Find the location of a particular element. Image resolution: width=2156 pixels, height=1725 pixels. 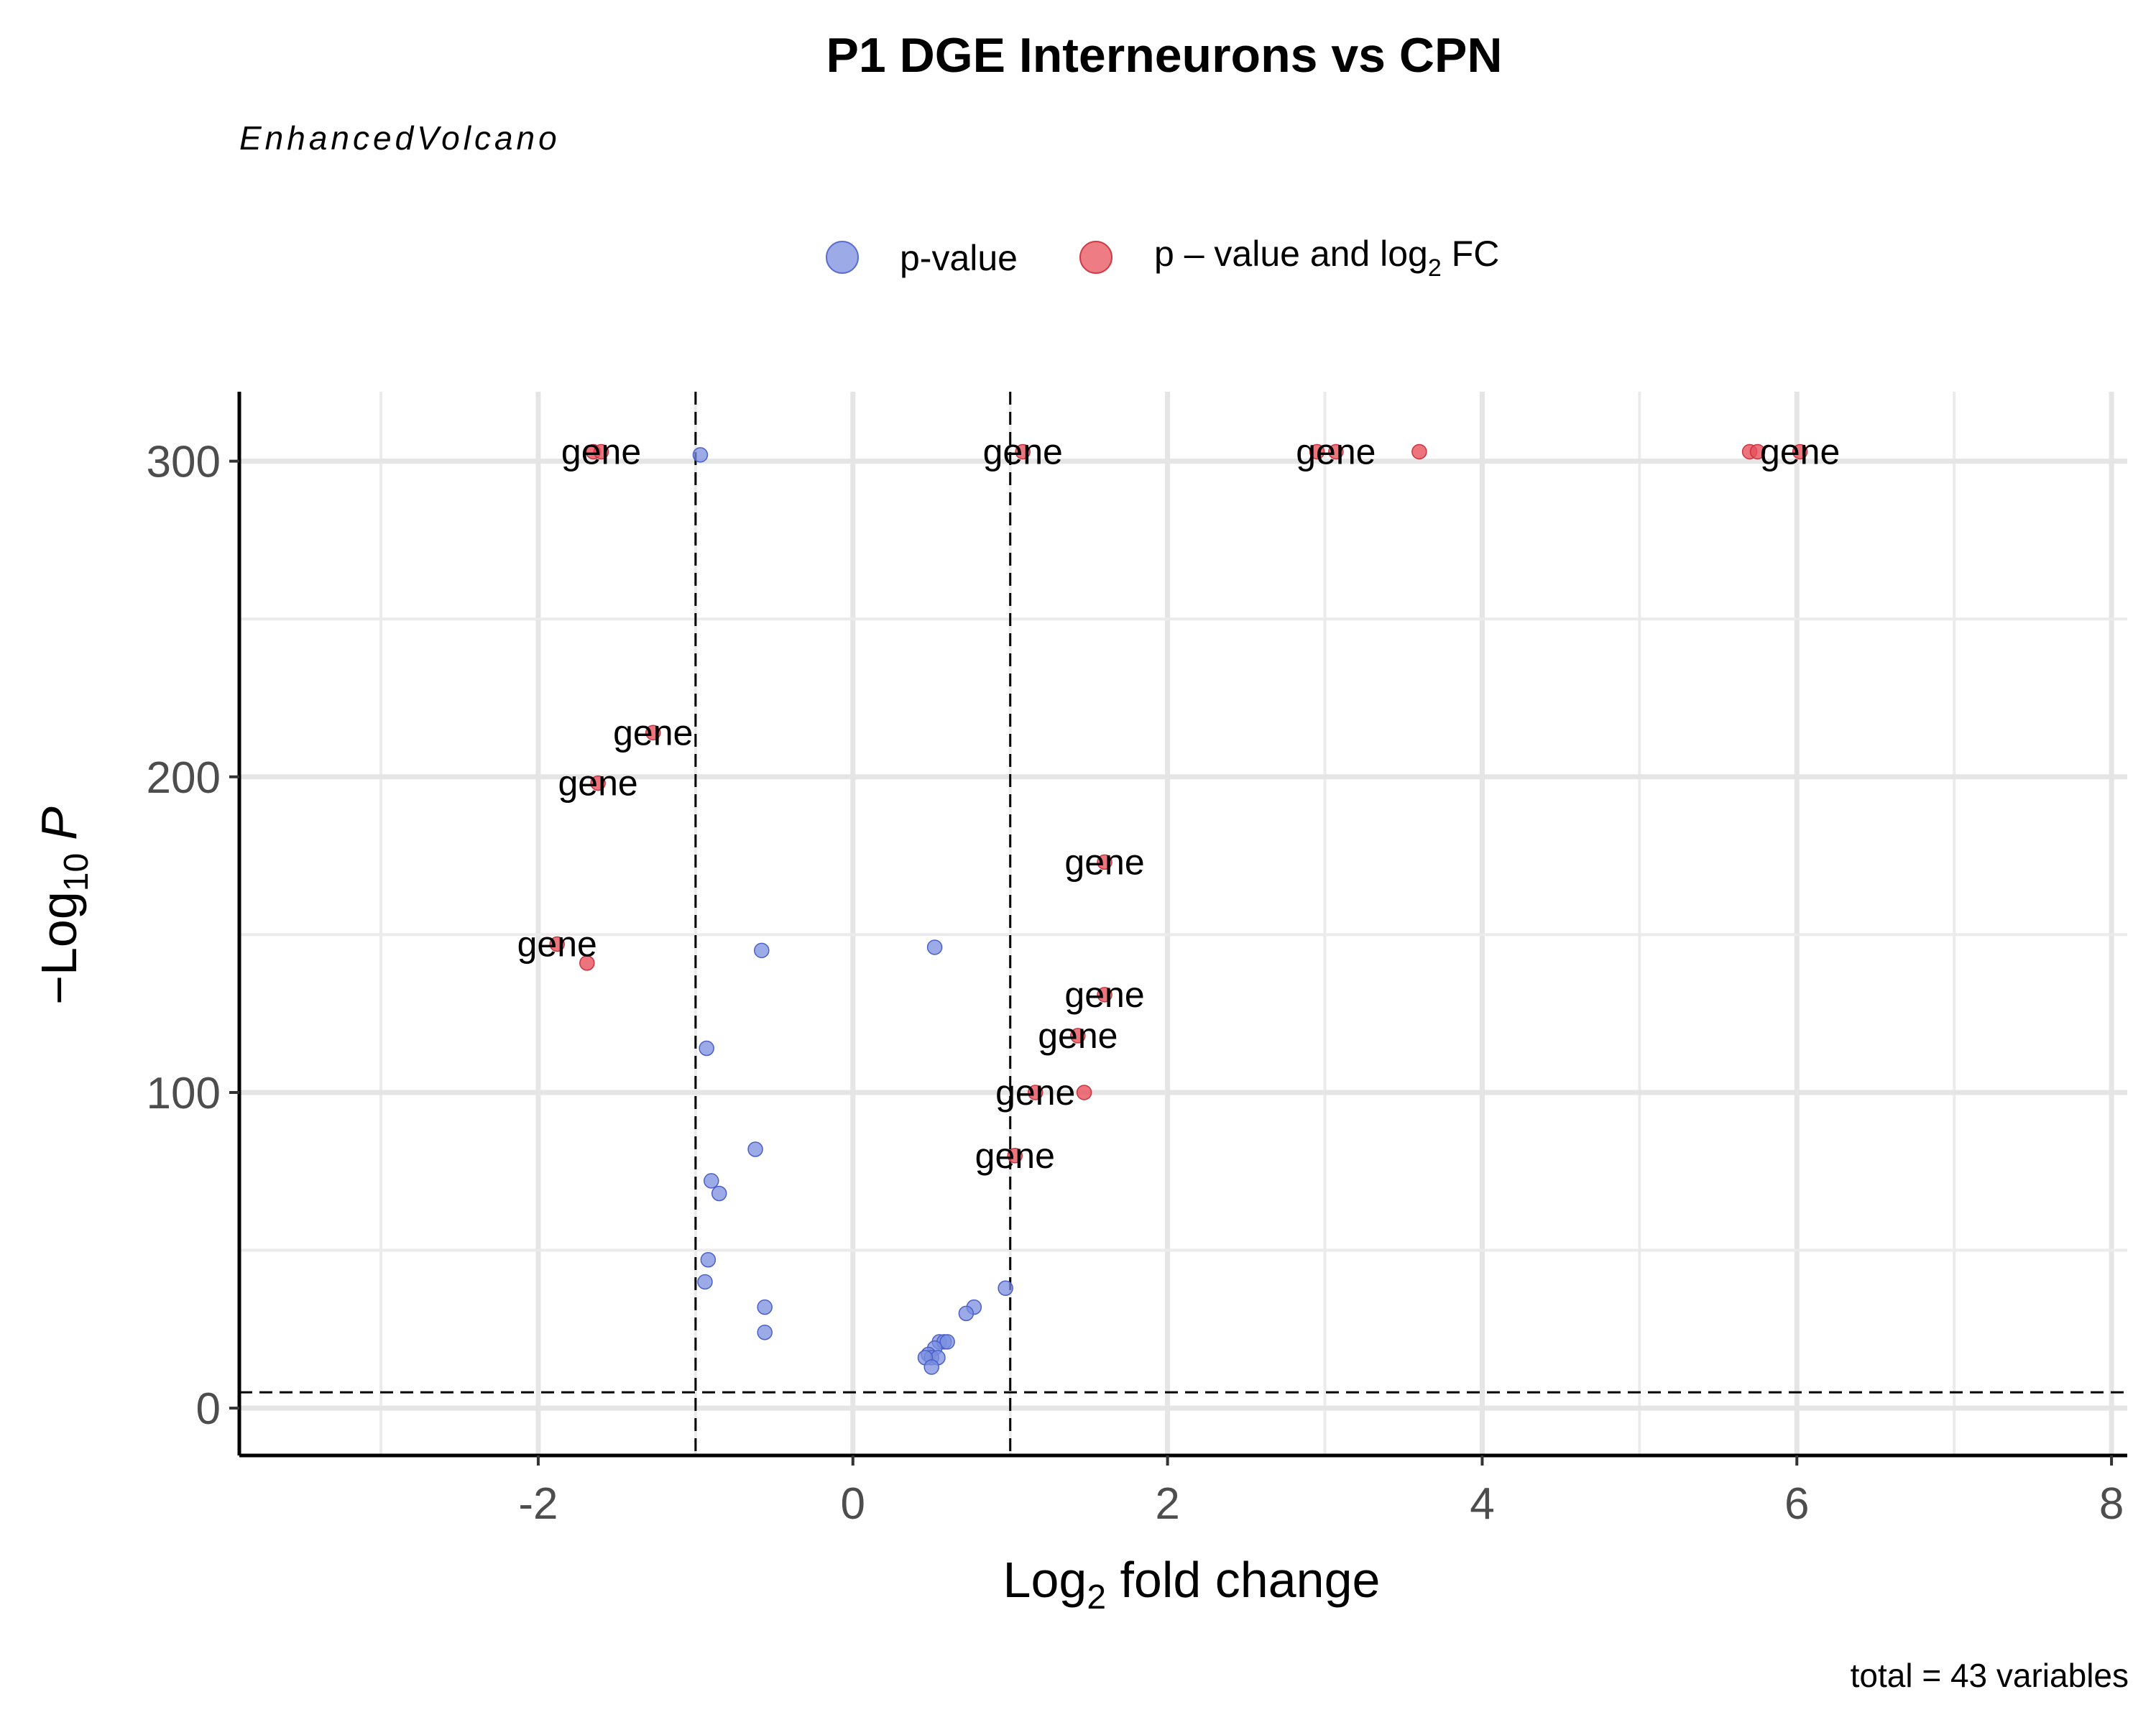

legend: p-value p – value and log2 FC is located at coordinates (1162, 258).